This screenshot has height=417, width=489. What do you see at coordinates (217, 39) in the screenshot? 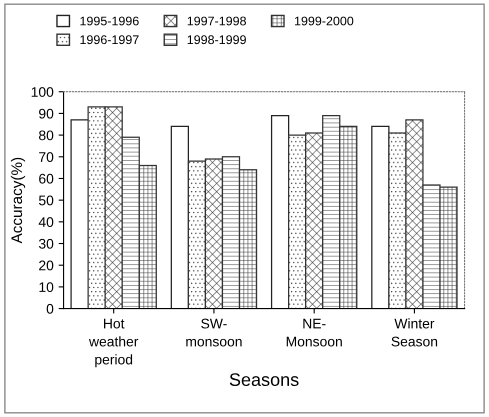
I see `legend-label: 1998-1999` at bounding box center [217, 39].